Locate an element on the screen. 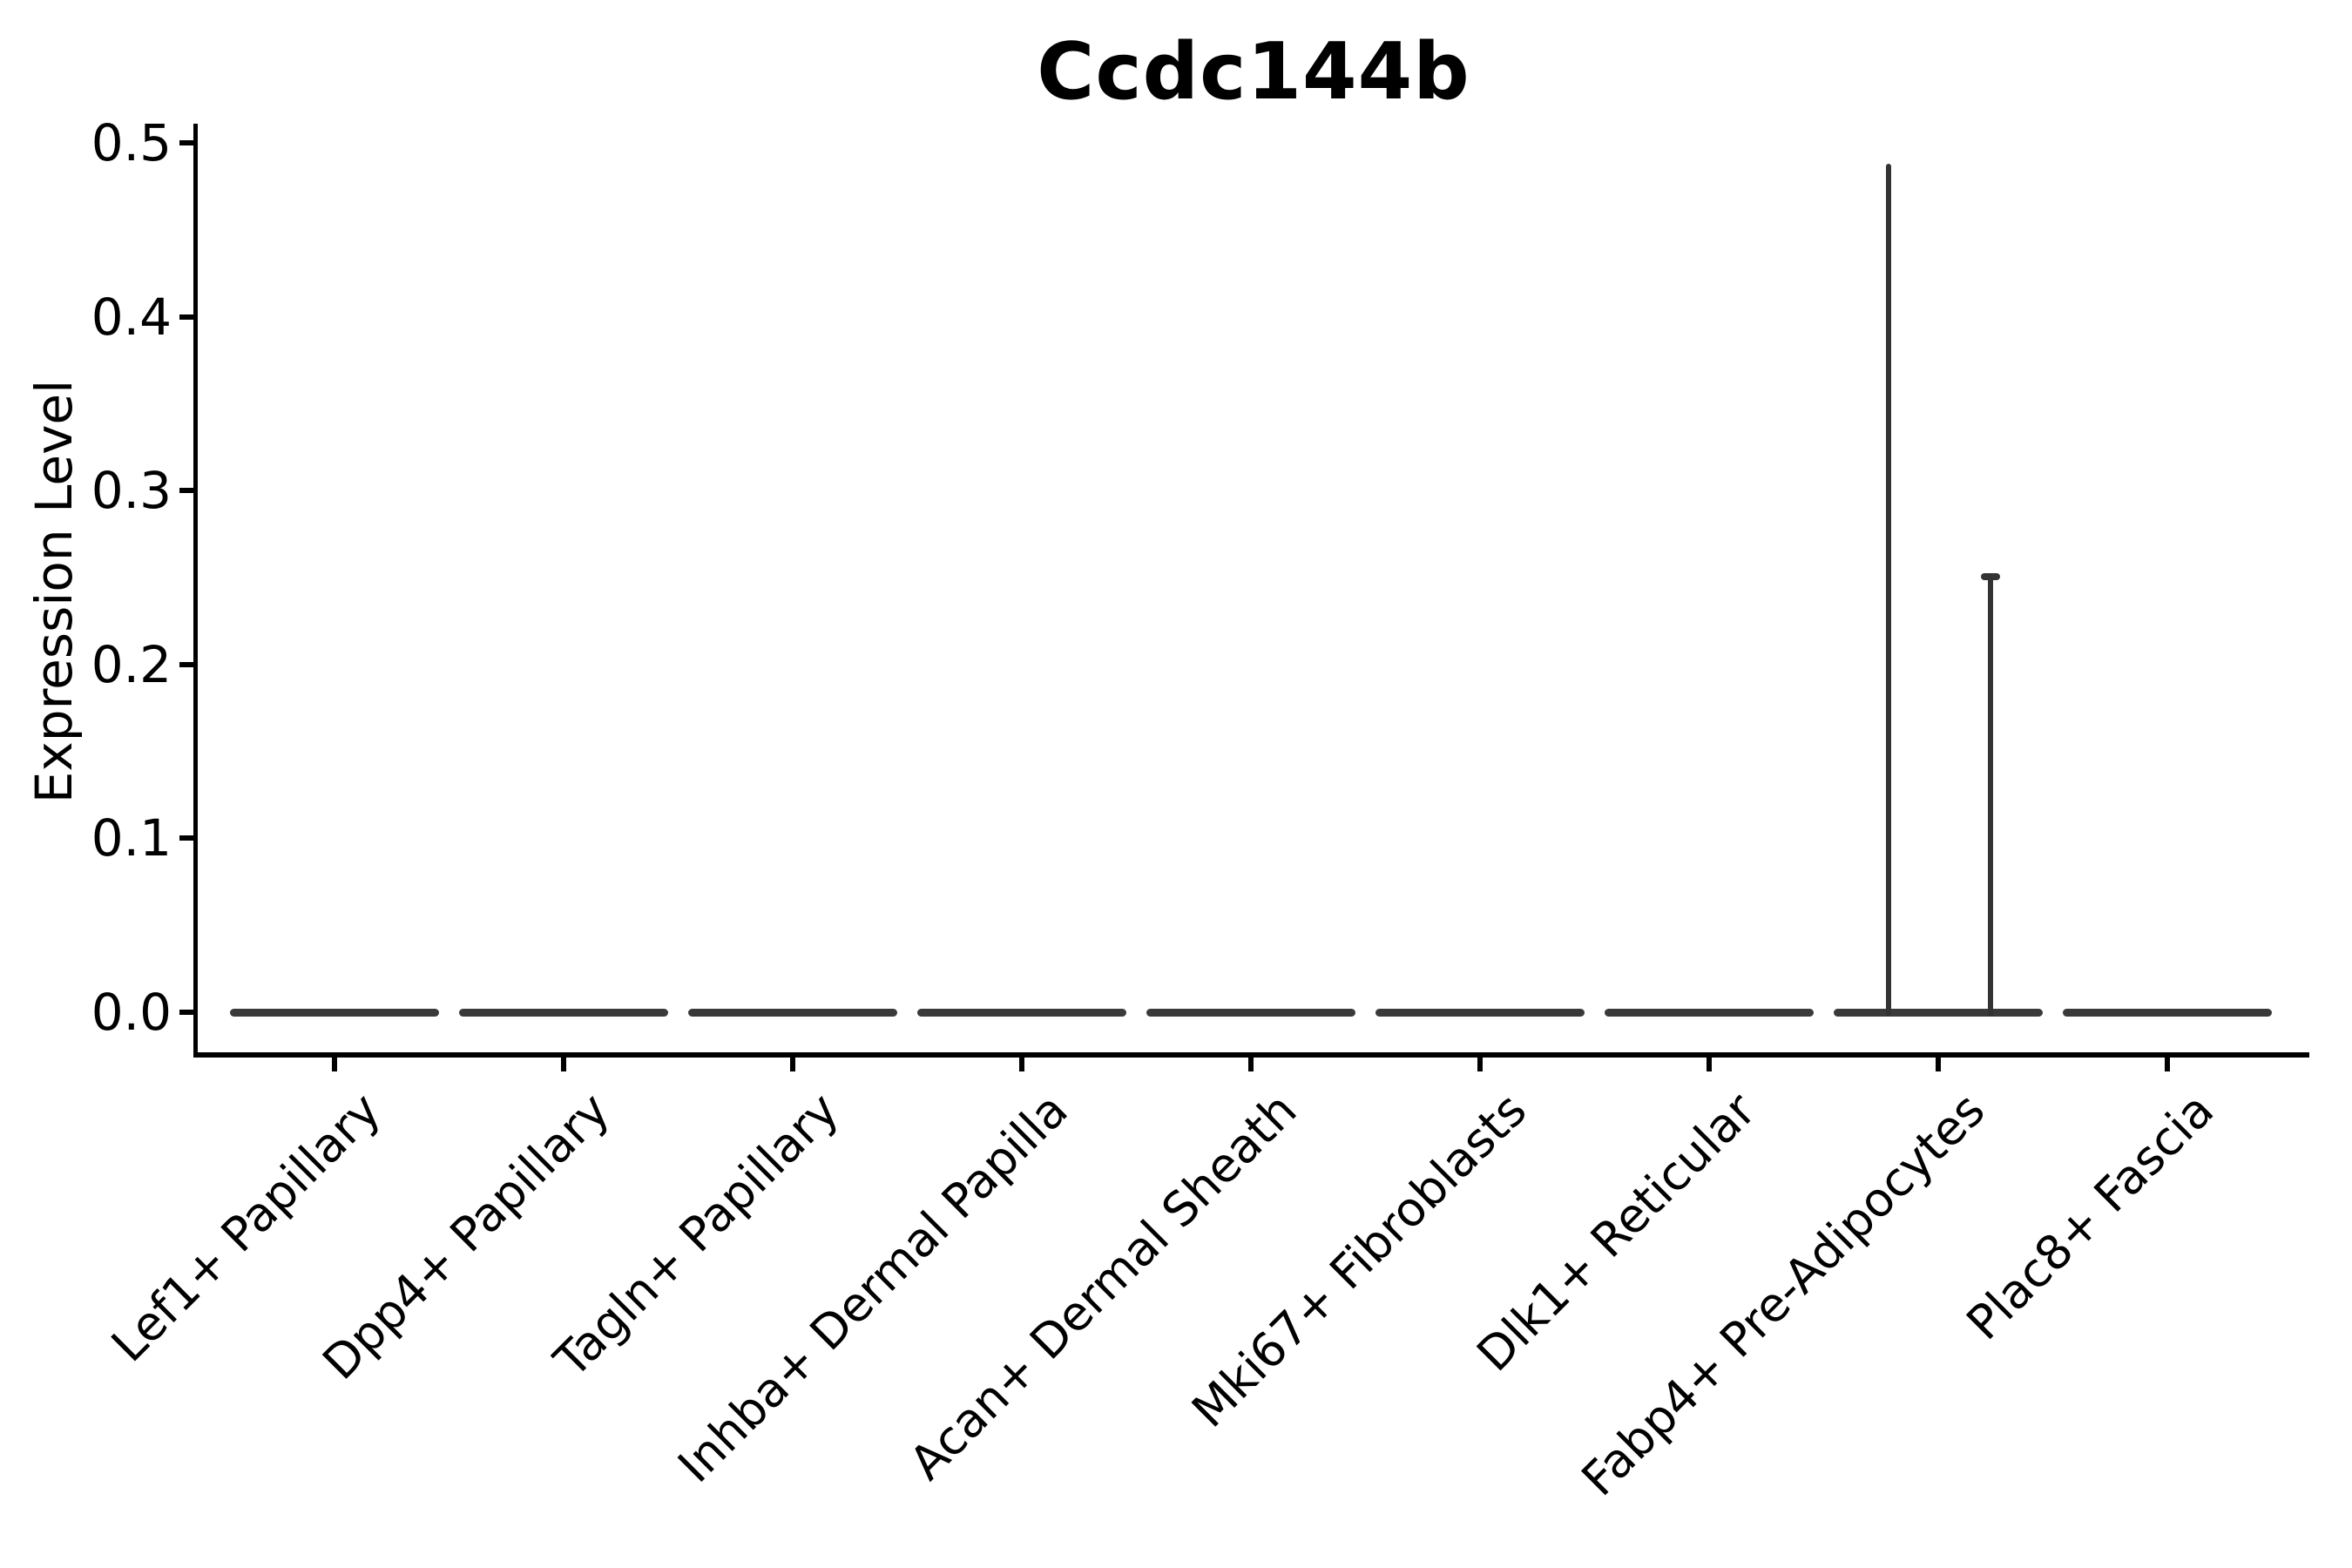 Image resolution: width=2352 pixels, height=1568 pixels. x-tick-label: Acan+ Dermal Sheath is located at coordinates (1103, 1286).